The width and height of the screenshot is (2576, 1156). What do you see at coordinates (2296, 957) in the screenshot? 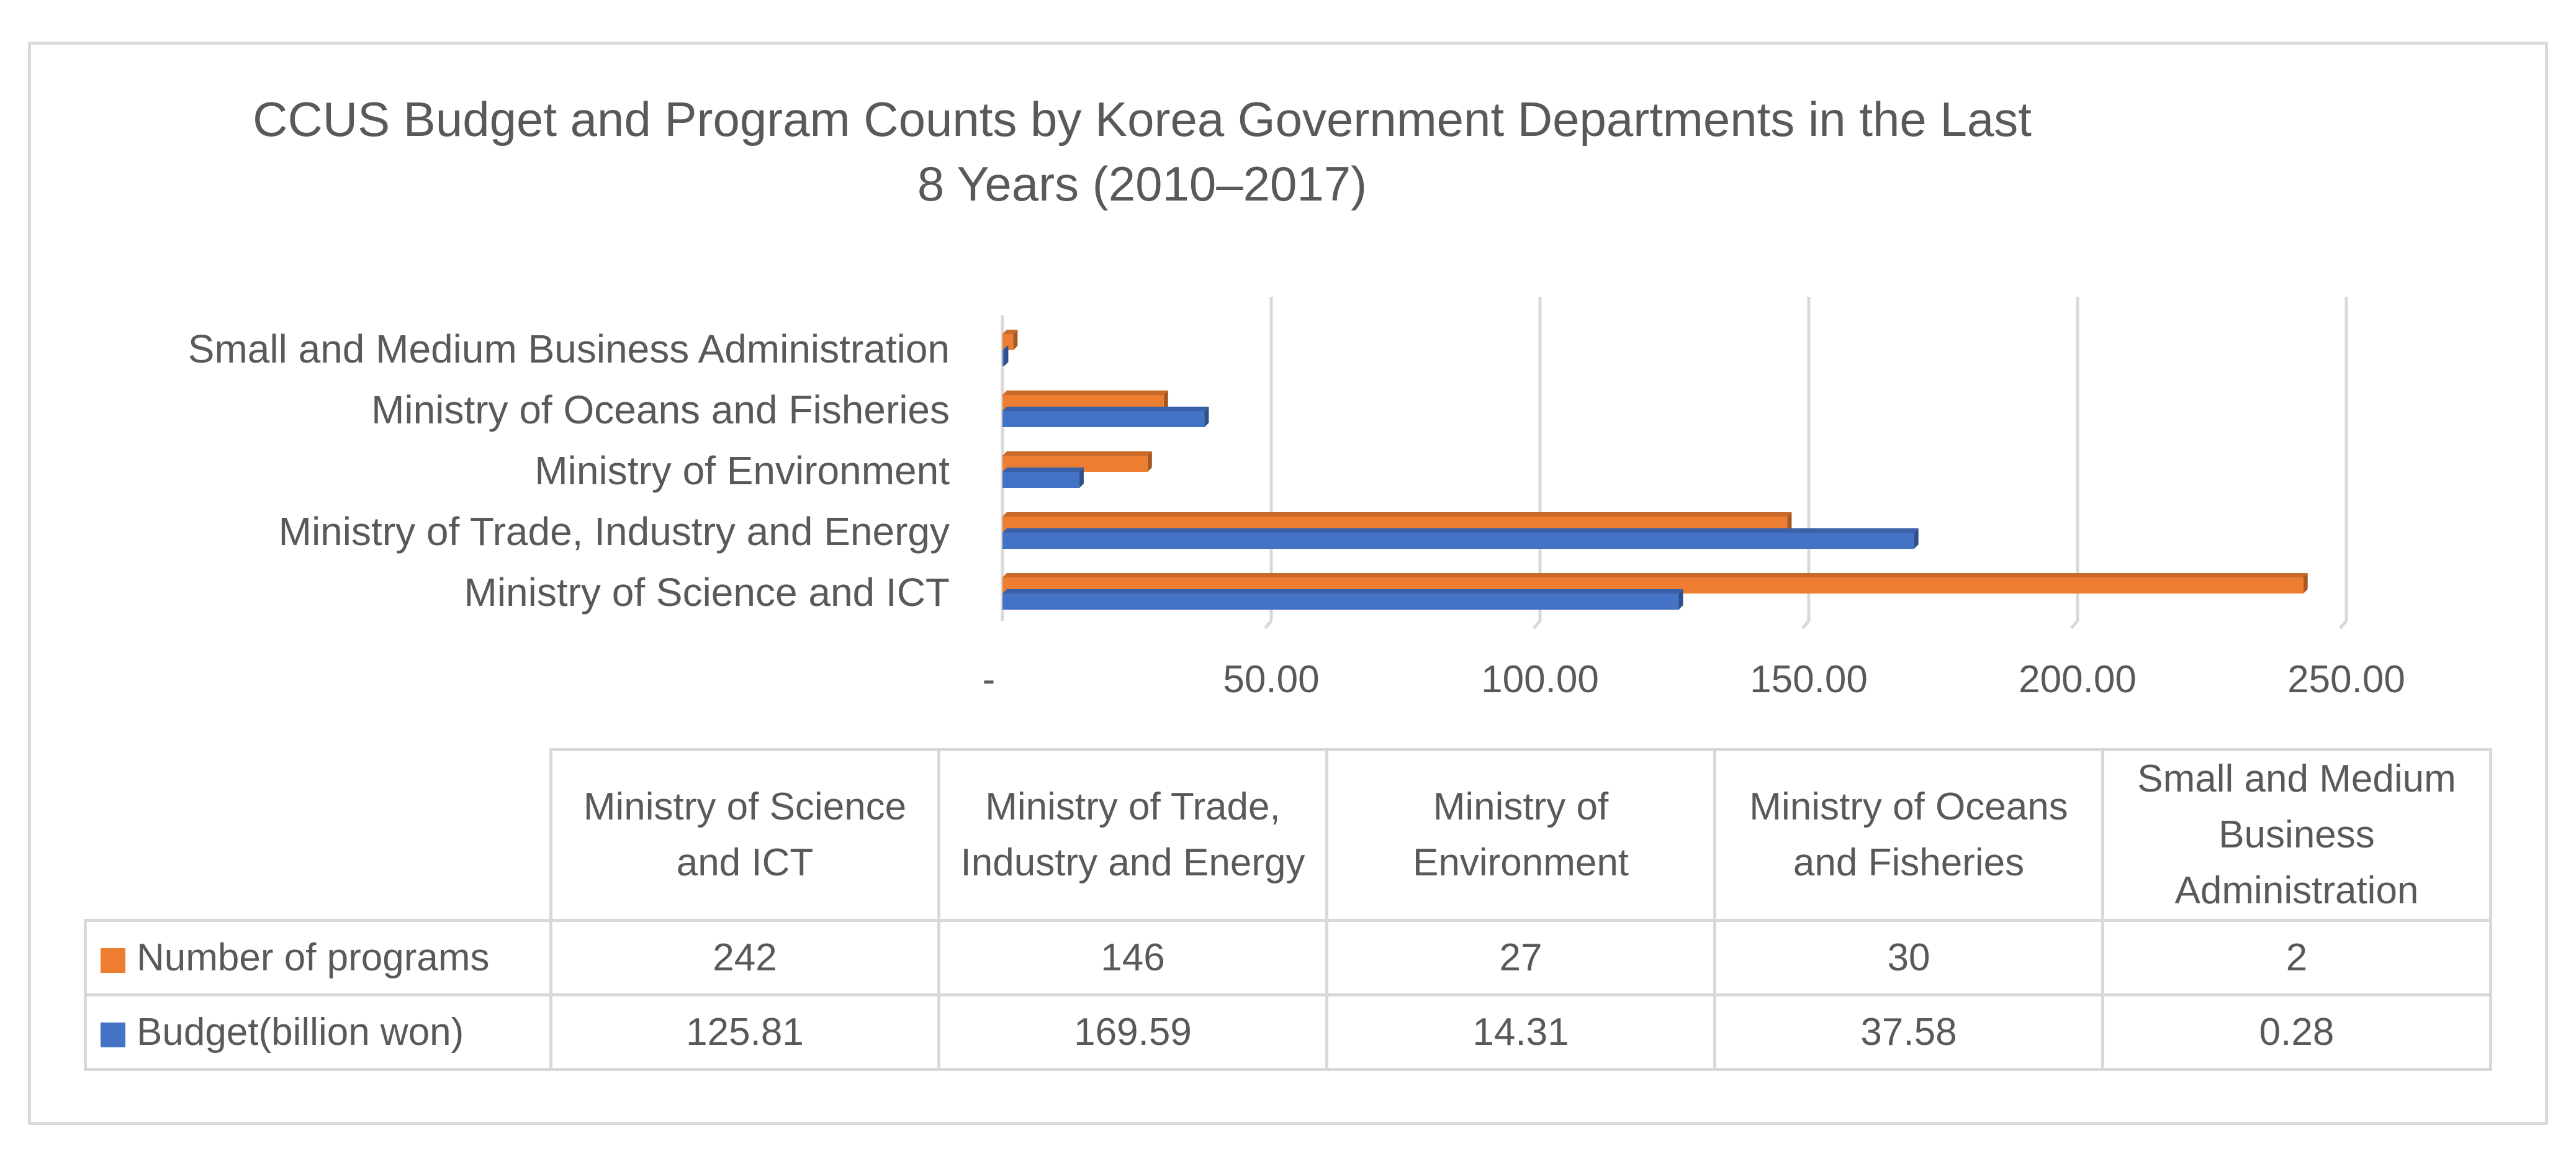
I see `table-cell: 2` at bounding box center [2296, 957].